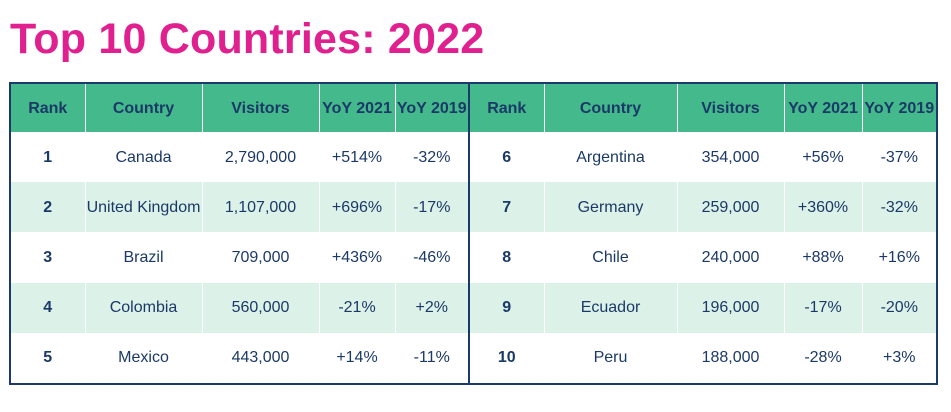 The image size is (951, 412). I want to click on visitors-cell: 240,000, so click(731, 257).